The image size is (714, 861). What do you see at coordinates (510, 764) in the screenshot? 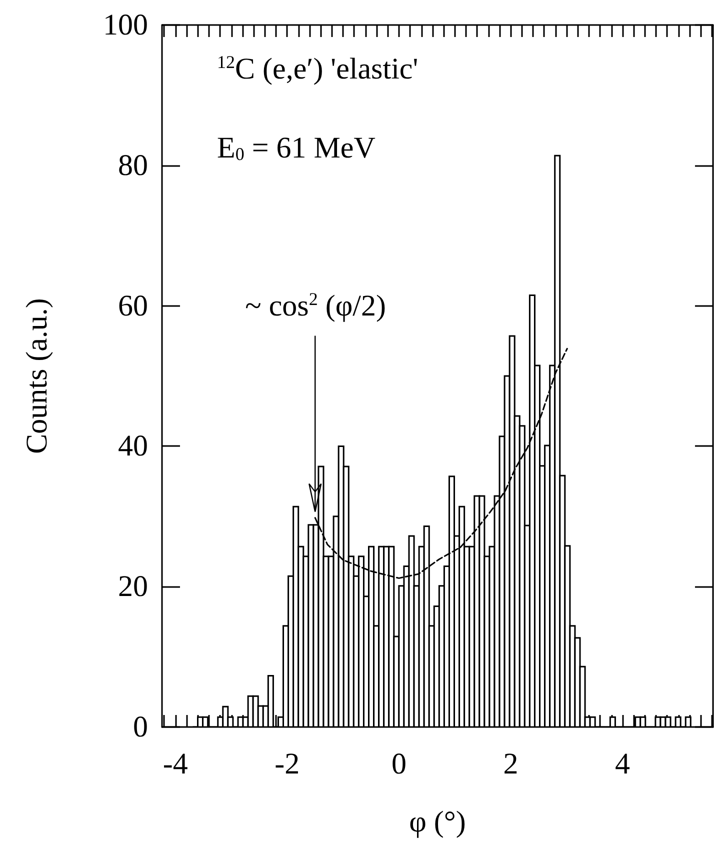
I see `x-tick-label: 2` at bounding box center [510, 764].